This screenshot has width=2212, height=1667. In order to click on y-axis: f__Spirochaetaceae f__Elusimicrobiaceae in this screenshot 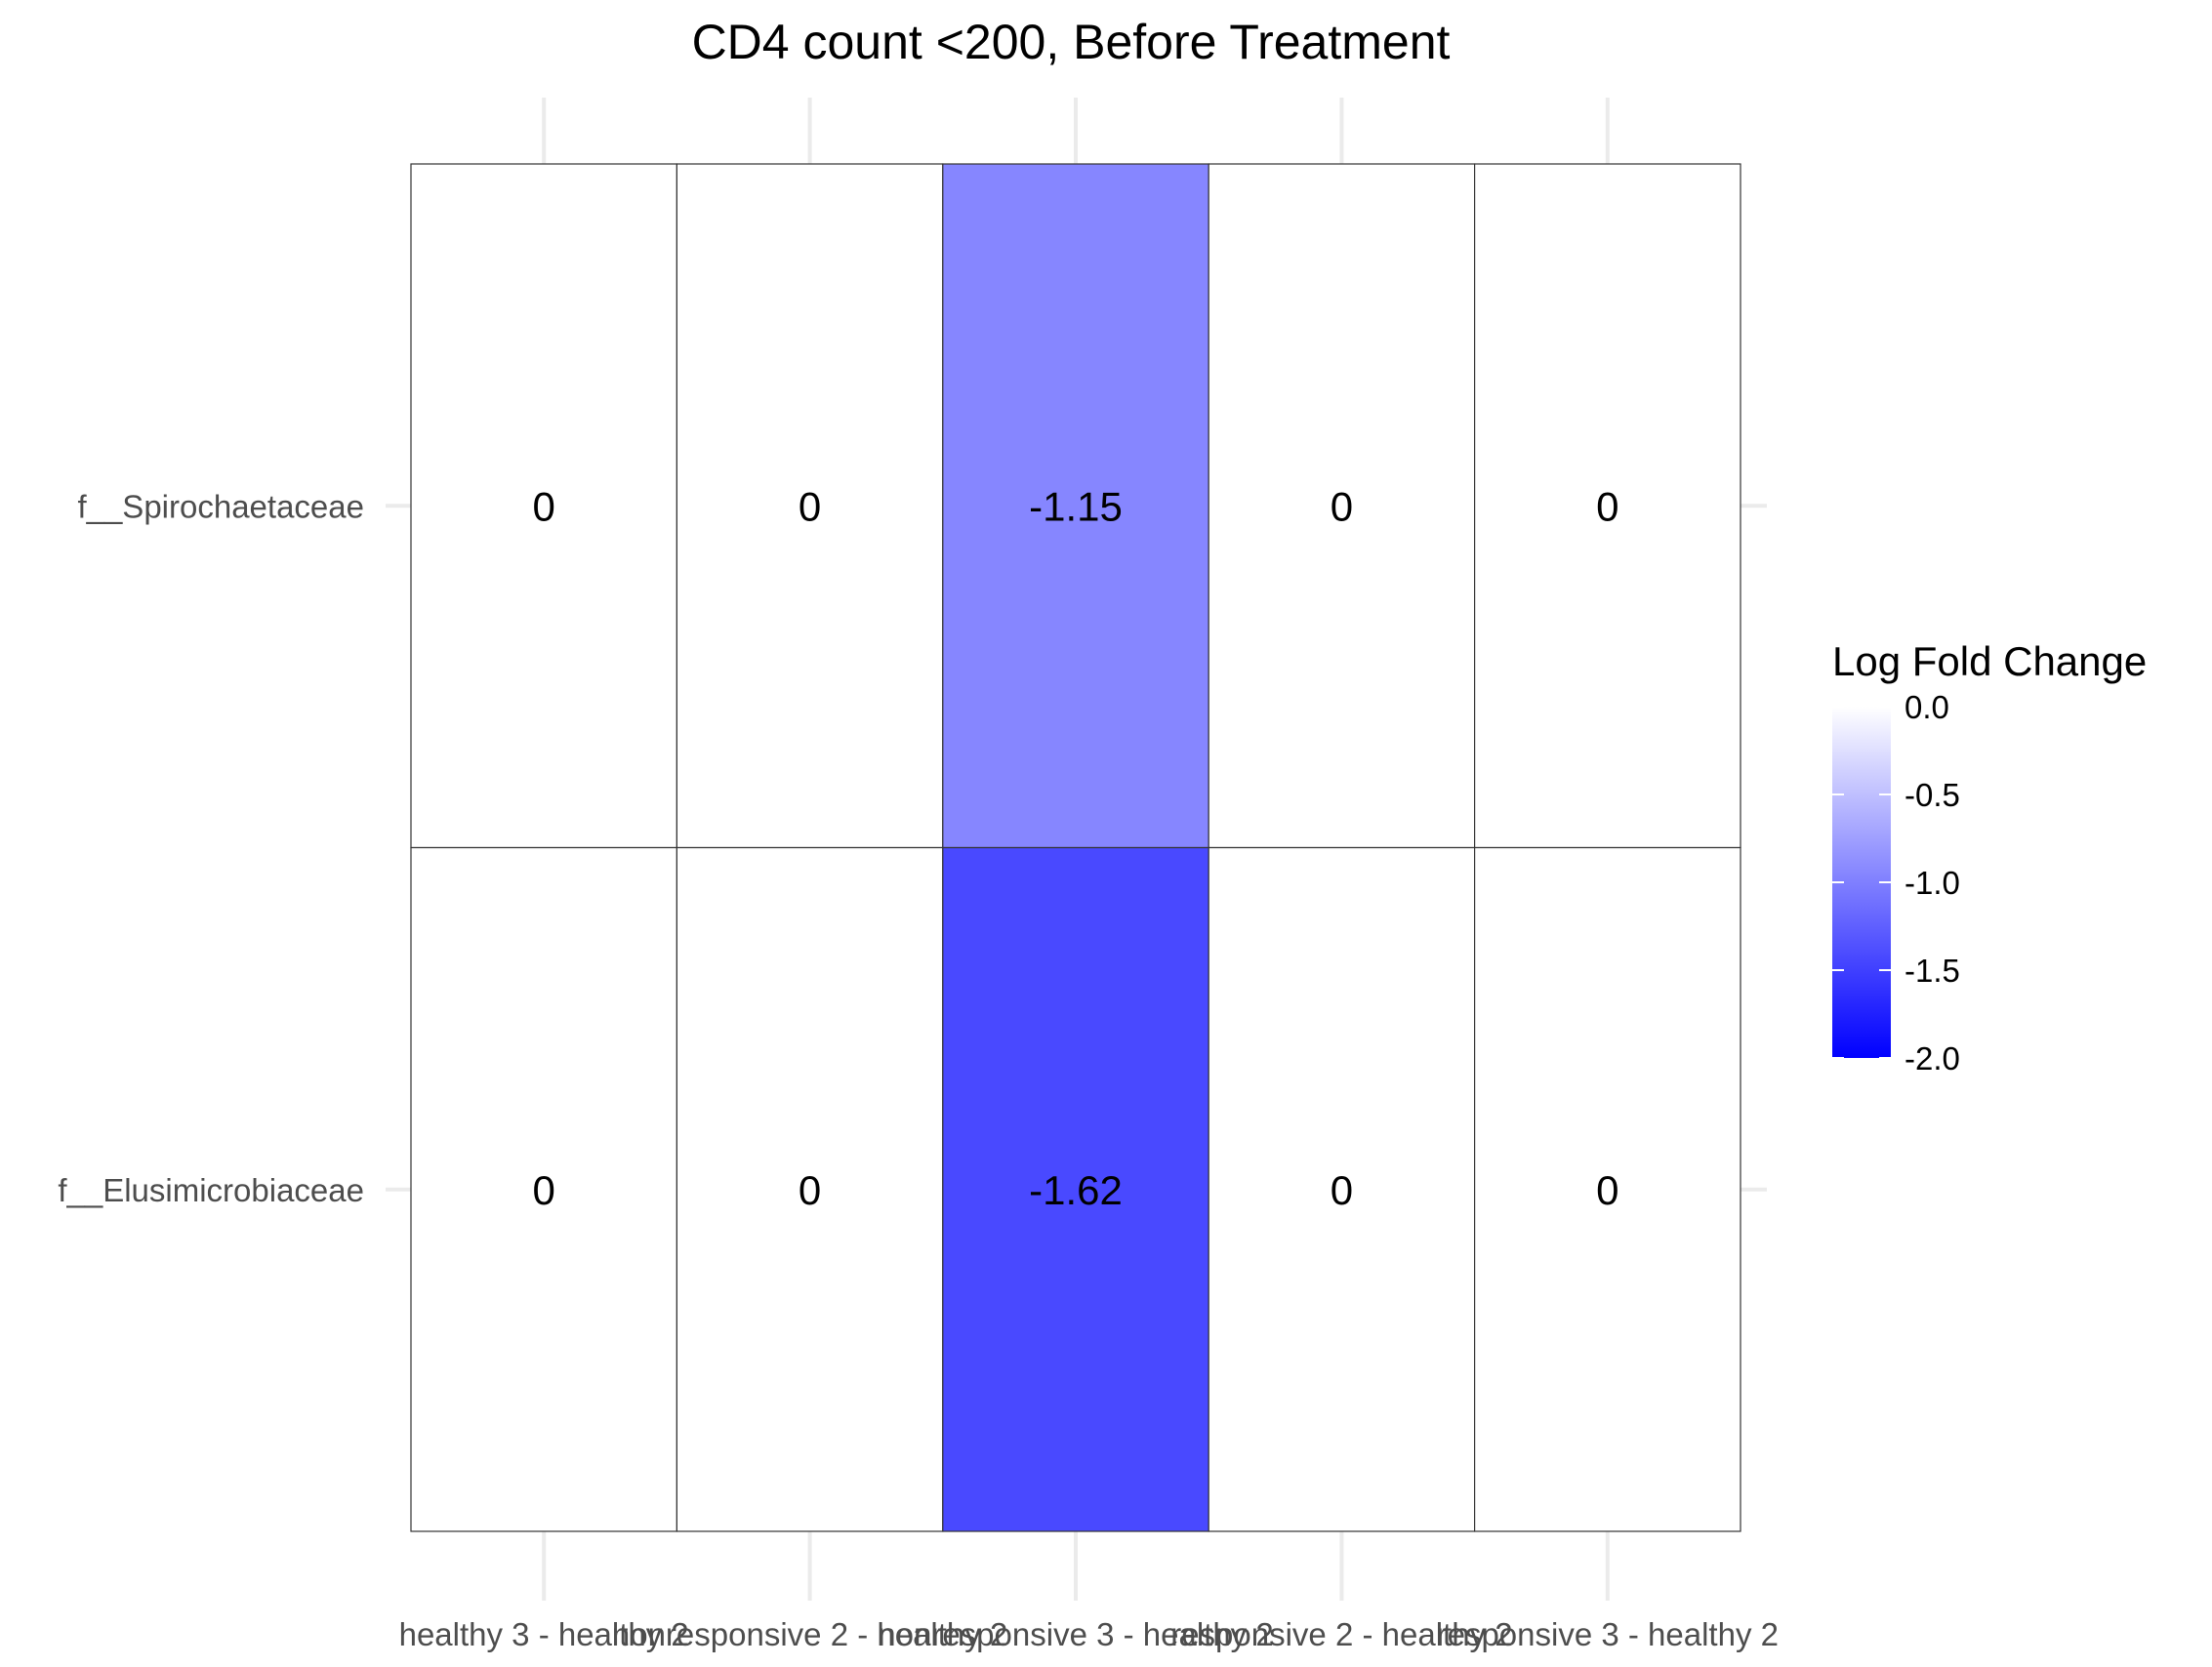, I will do `click(211, 848)`.